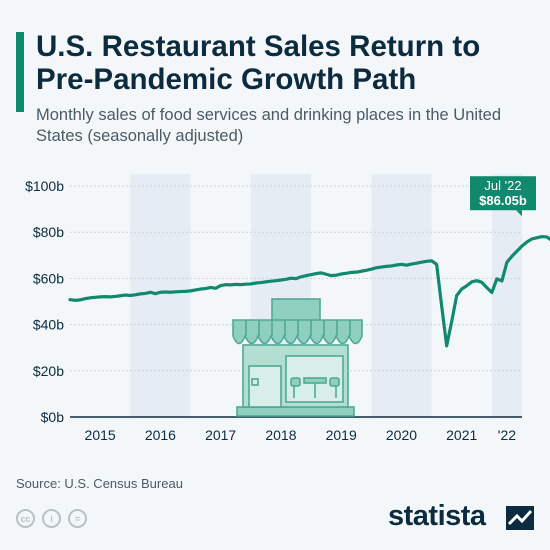 This screenshot has height=550, width=550. Describe the element at coordinates (77, 518) in the screenshot. I see `no-derivatives-icon: =` at that location.